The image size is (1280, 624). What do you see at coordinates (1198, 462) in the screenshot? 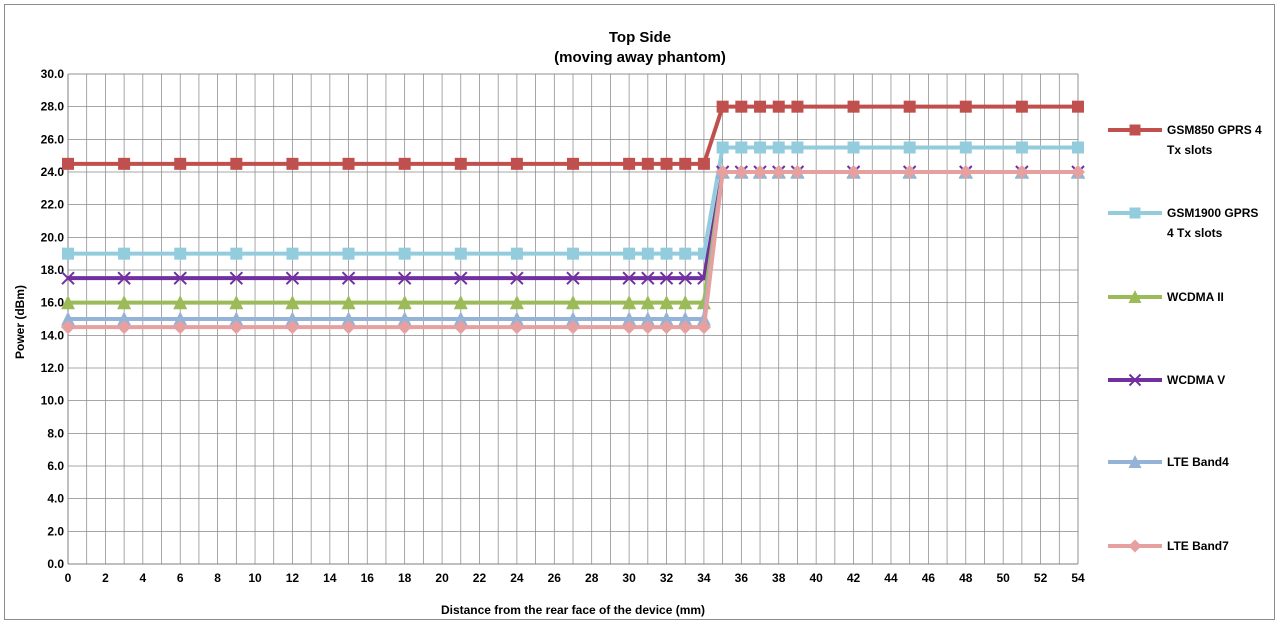
I see `legend-label: LTE Band4` at bounding box center [1198, 462].